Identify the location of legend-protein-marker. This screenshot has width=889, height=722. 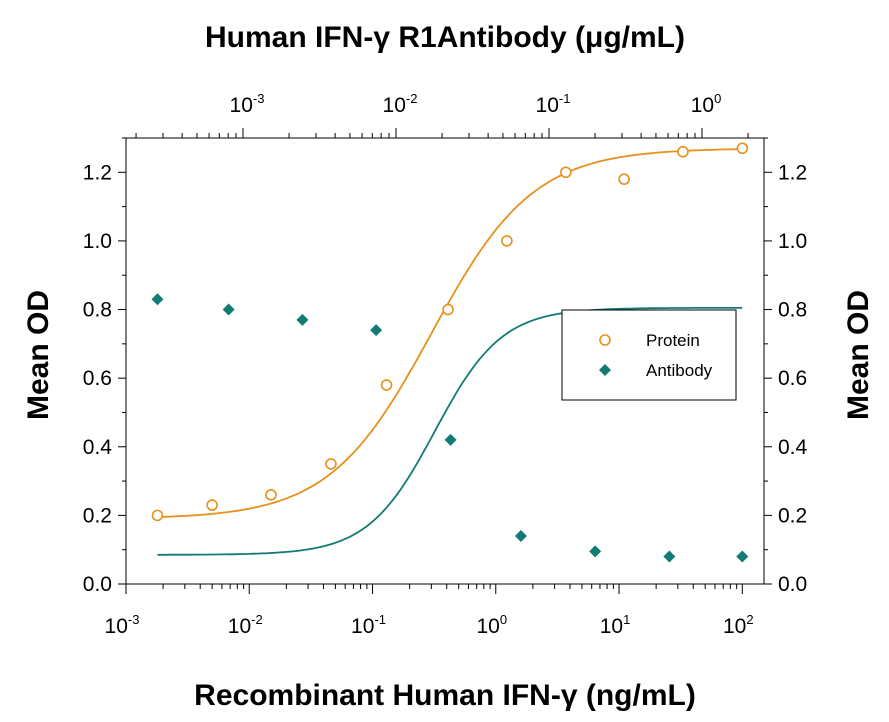
(605, 340).